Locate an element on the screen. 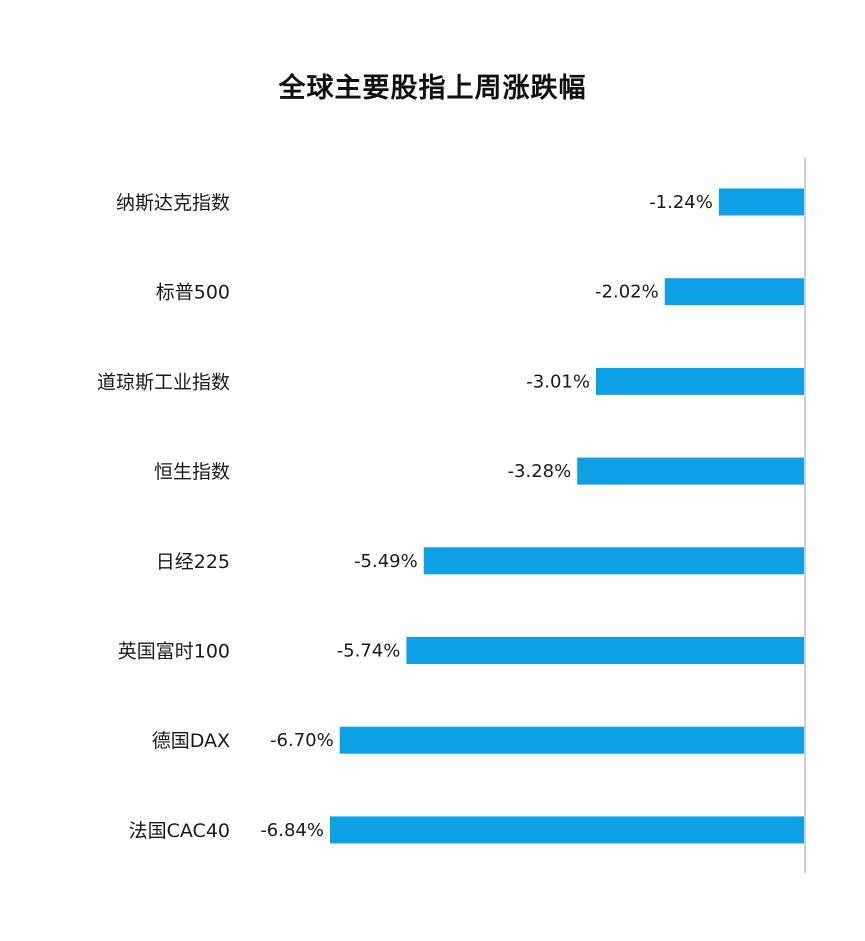 The height and width of the screenshot is (941, 865). value-label: -6.70% is located at coordinates (302, 740).